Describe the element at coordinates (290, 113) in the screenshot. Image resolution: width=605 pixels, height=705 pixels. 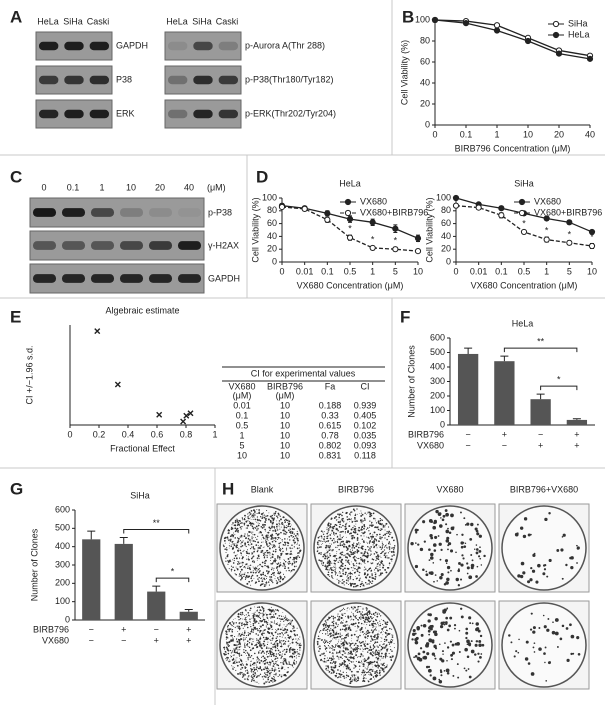
I see `band-label: p-ERK(Thr202/Tyr204)` at that location.